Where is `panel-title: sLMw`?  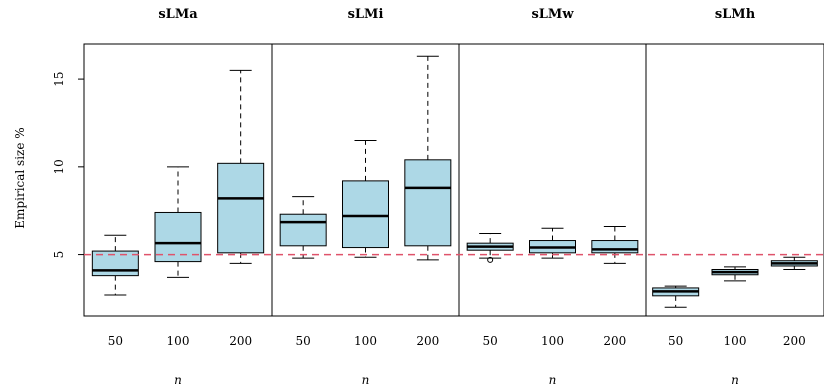 panel-title: sLMw is located at coordinates (552, 14).